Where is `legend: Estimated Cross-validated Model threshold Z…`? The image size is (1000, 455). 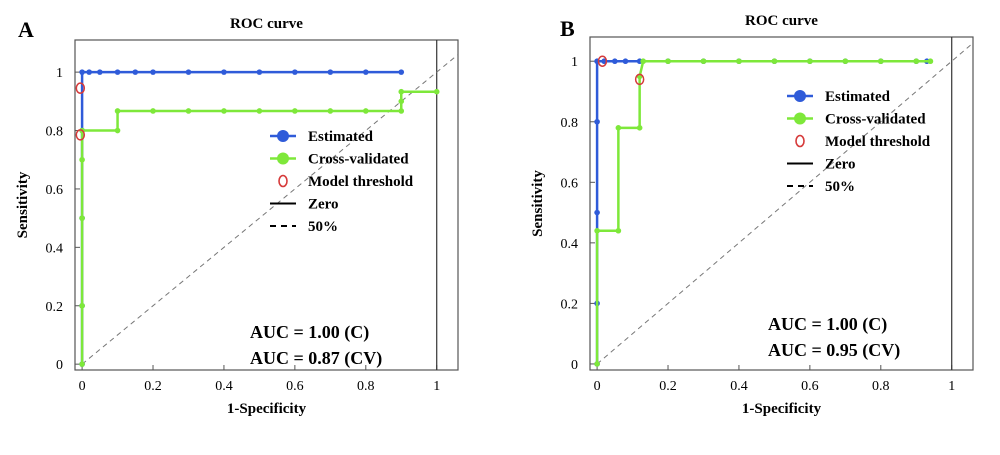
legend: Estimated Cross-validated Model threshold Z… is located at coordinates (859, 142).